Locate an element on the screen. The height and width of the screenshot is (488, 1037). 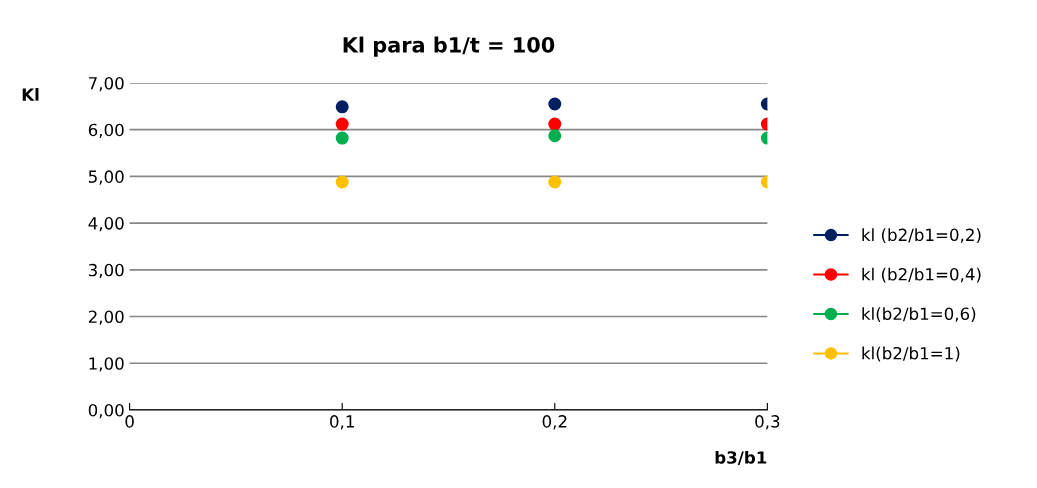
y-tick-label: 2,00 is located at coordinates (106, 317).